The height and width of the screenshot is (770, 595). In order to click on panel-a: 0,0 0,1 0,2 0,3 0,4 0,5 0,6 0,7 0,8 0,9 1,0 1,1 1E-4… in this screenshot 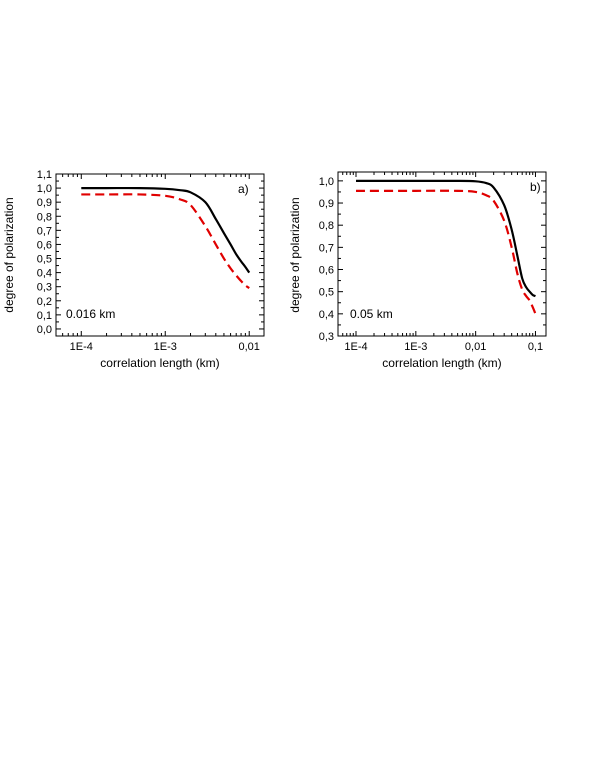, I will do `click(133, 269)`.